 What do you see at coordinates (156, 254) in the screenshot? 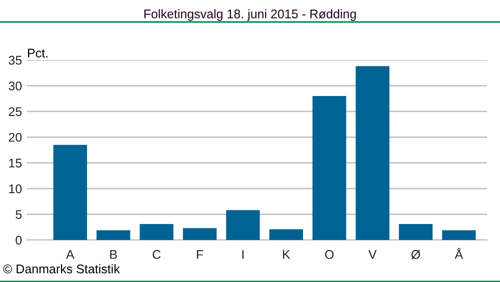
I see `x-tick-label: C` at bounding box center [156, 254].